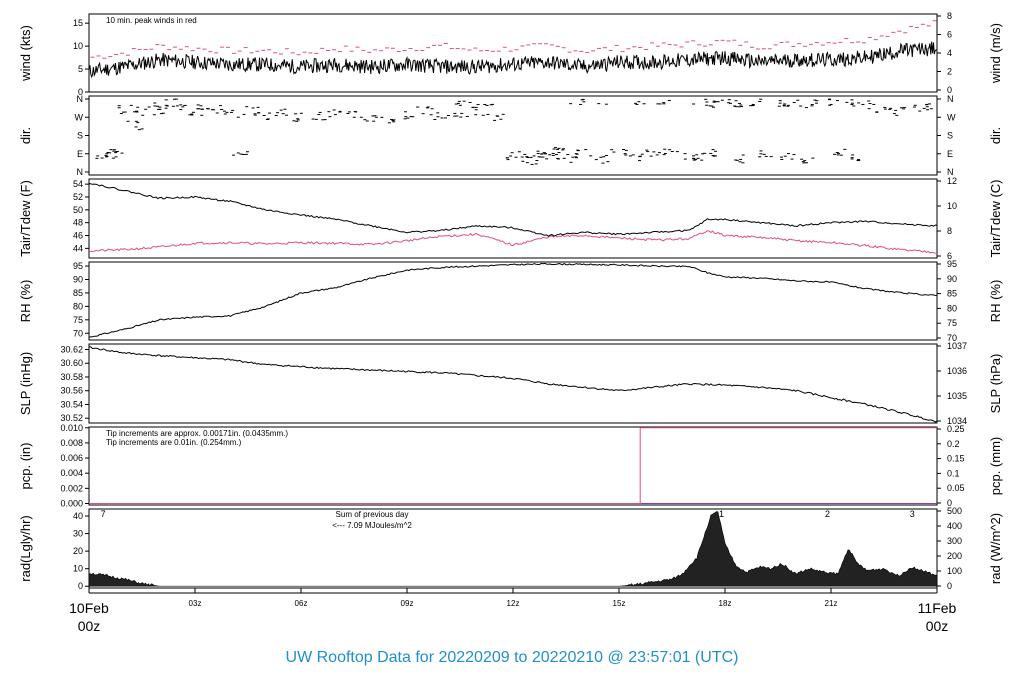 This screenshot has height=700, width=1024. Describe the element at coordinates (80, 154) in the screenshot. I see `dir-ytick-label: E` at that location.